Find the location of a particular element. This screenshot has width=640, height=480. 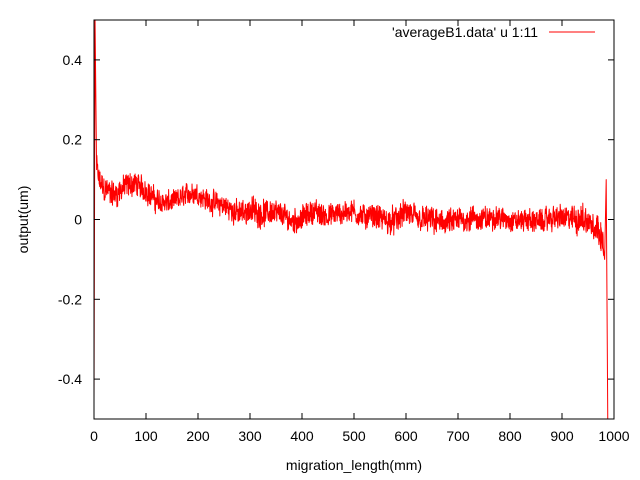

x-tick-label: 1000 is located at coordinates (613, 436).